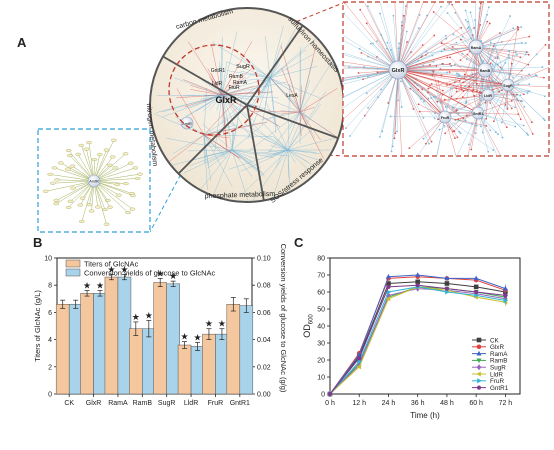 The height and width of the screenshot is (450, 554). What do you see at coordinates (499, 388) in the screenshot?
I see `legend-label: GntR1` at bounding box center [499, 388].